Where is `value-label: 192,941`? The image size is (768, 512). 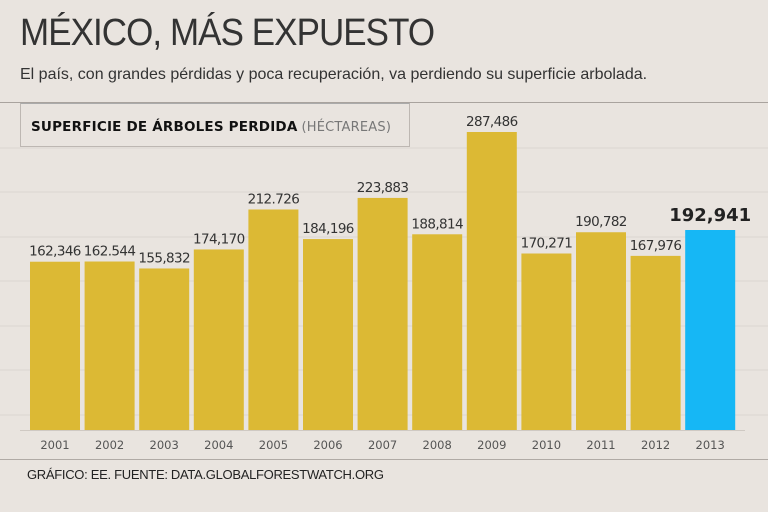
value-label: 192,941 is located at coordinates (710, 215).